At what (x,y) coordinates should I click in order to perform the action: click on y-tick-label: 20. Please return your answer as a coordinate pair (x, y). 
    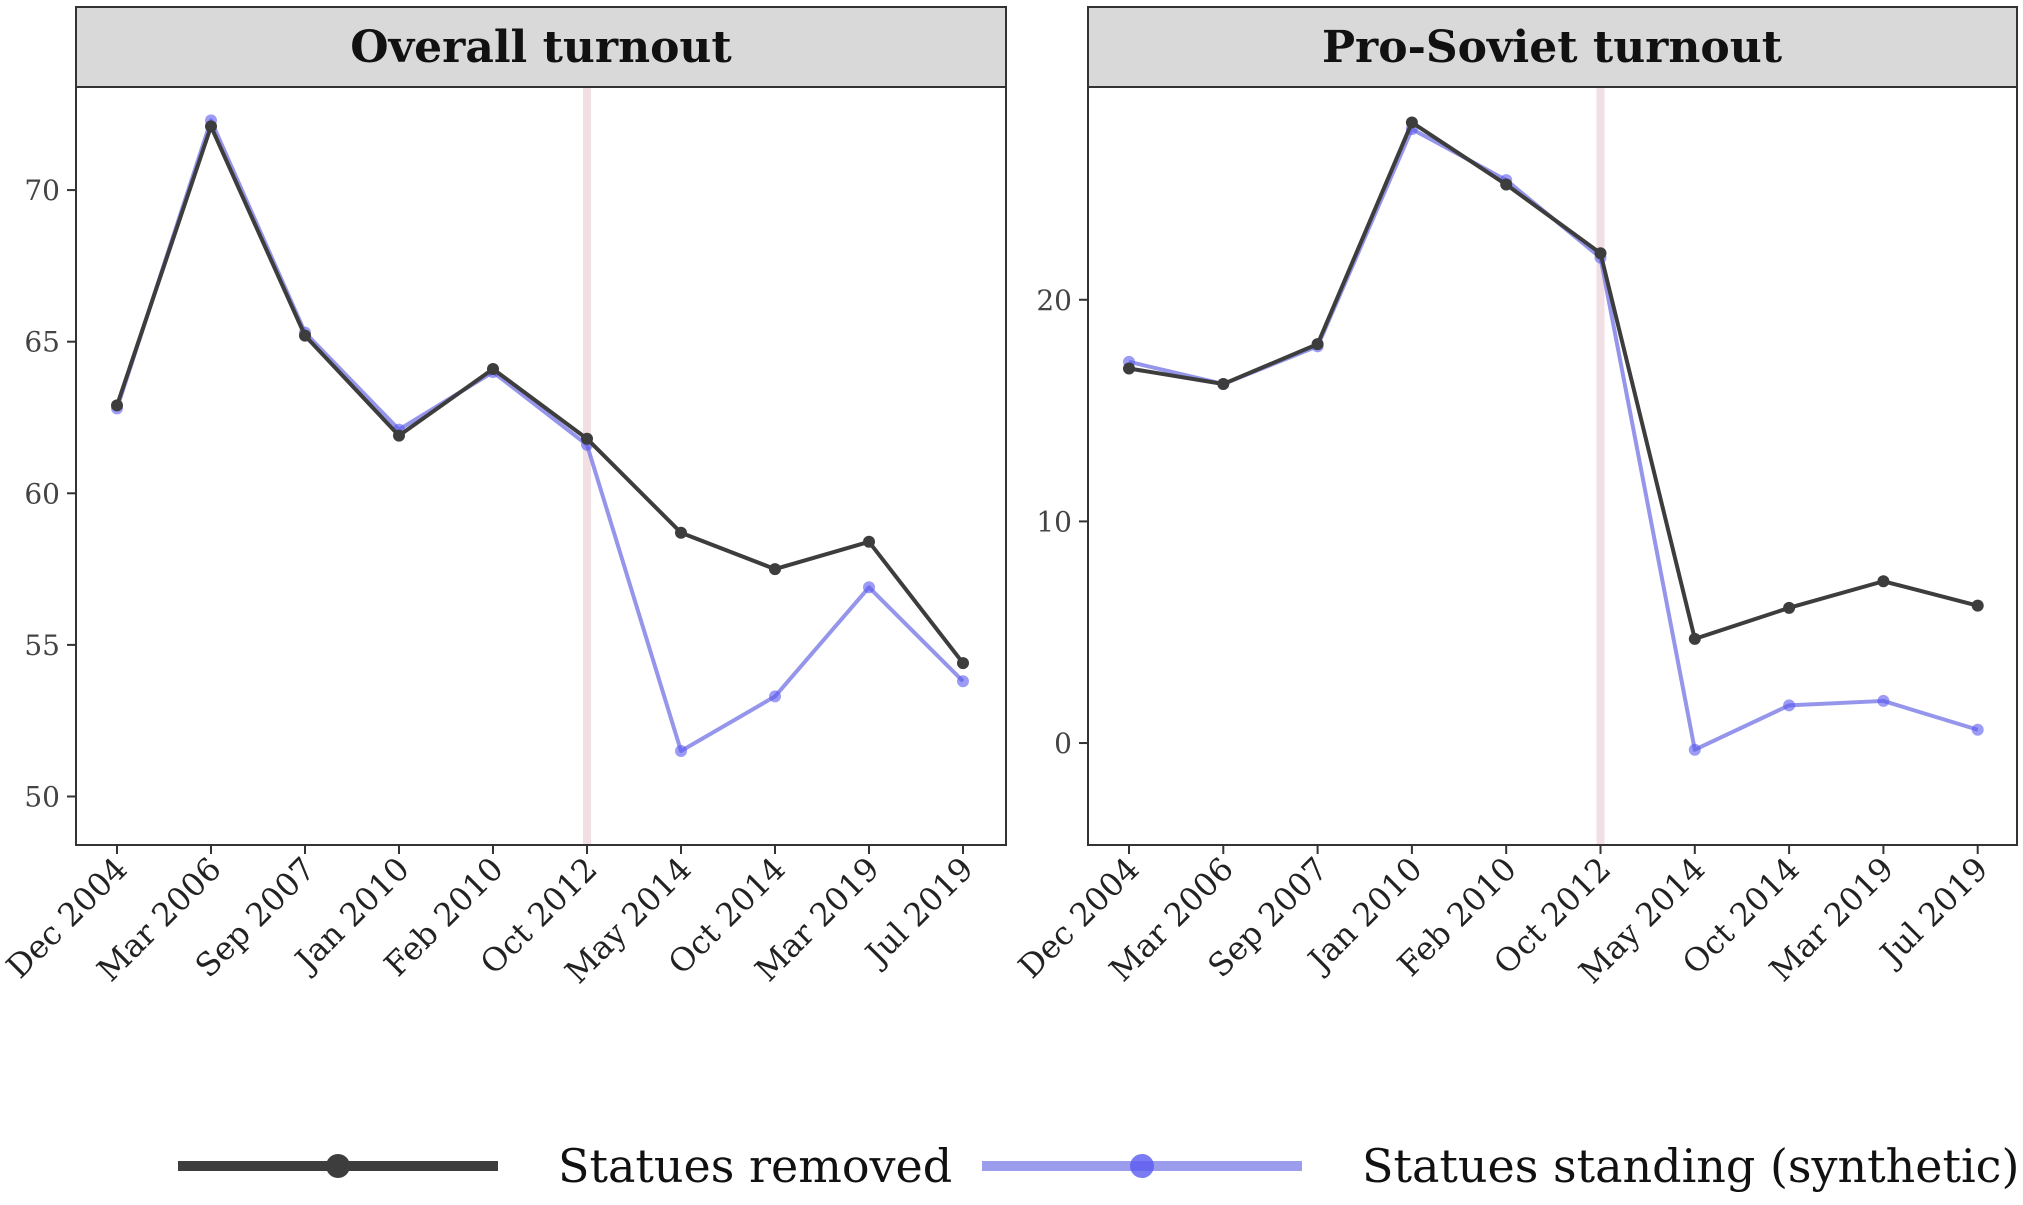
    Looking at the image, I should click on (1054, 300).